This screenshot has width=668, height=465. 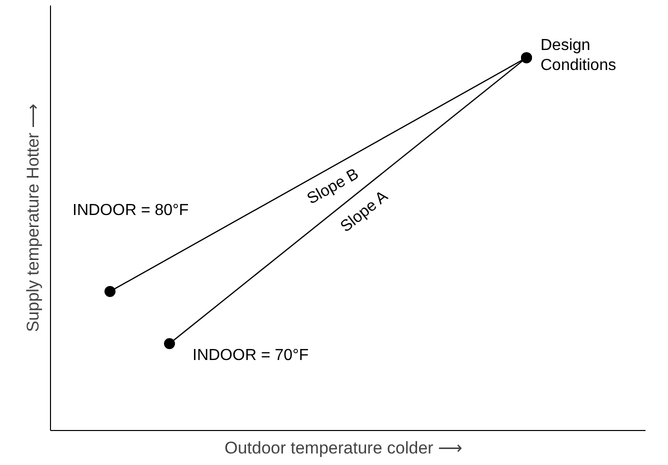 What do you see at coordinates (250, 355) in the screenshot?
I see `annotation: INDOOR = 70°F` at bounding box center [250, 355].